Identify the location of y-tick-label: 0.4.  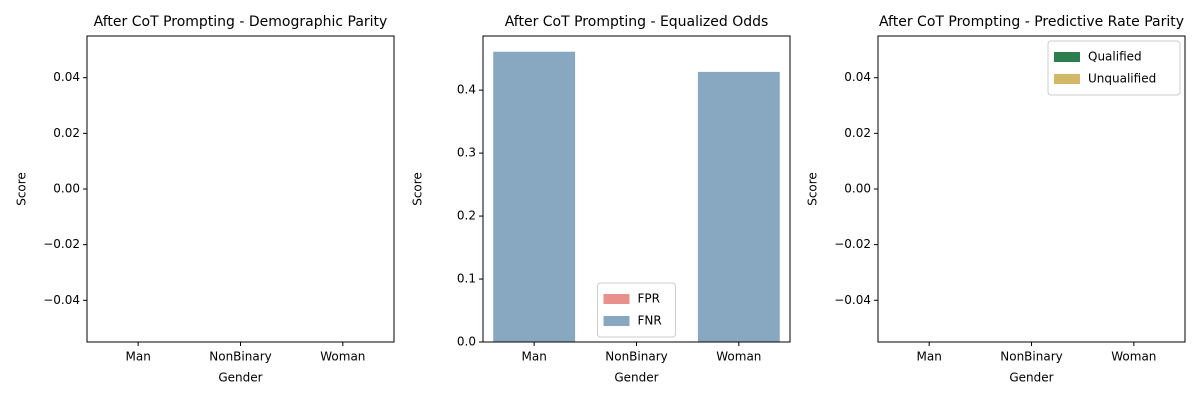
(466, 90).